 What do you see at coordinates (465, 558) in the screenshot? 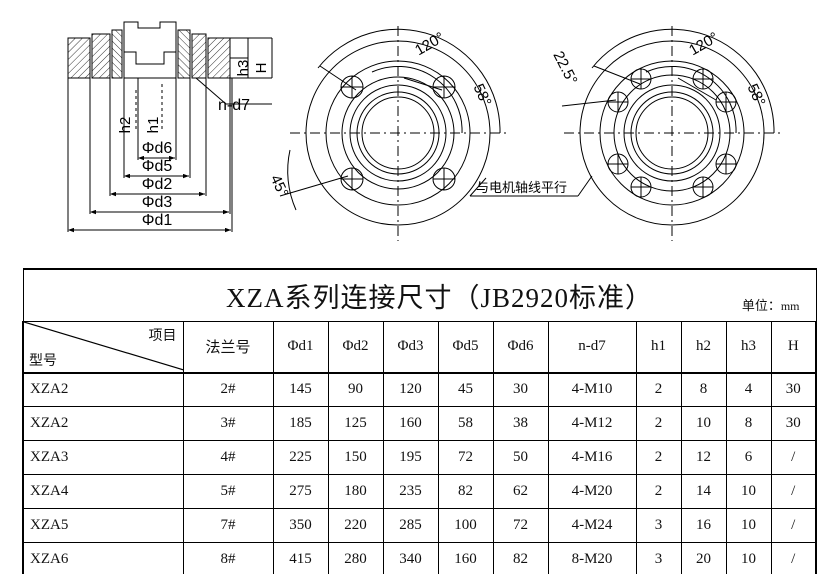
I see `cell-d5: 160` at bounding box center [465, 558].